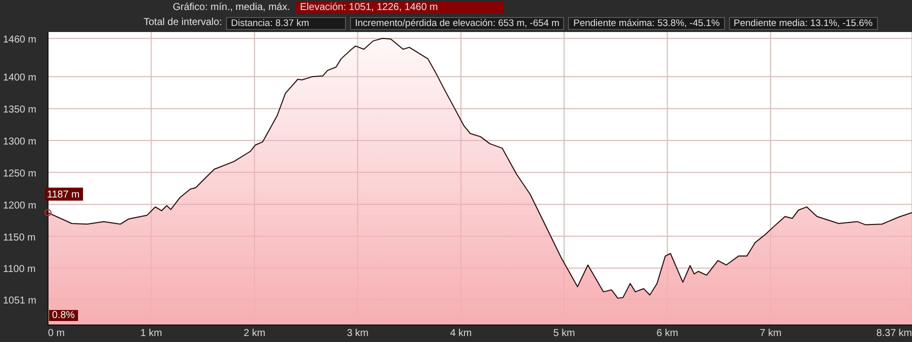  What do you see at coordinates (19, 206) in the screenshot?
I see `y-tick-label: 1200 m` at bounding box center [19, 206].